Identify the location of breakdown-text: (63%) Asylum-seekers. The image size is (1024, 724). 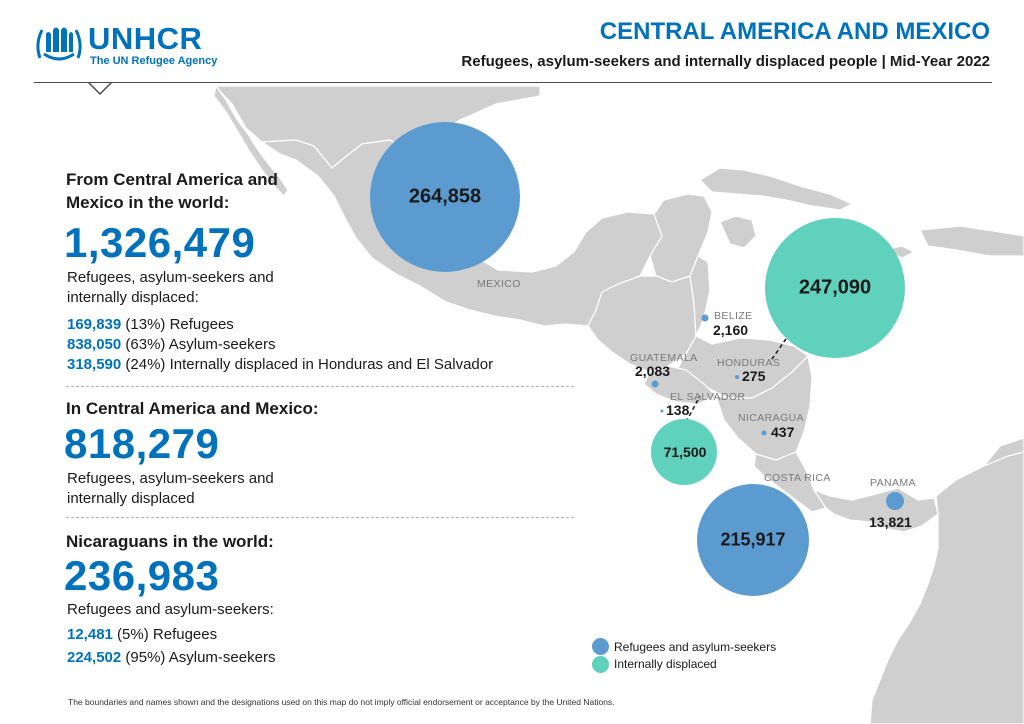
(198, 344).